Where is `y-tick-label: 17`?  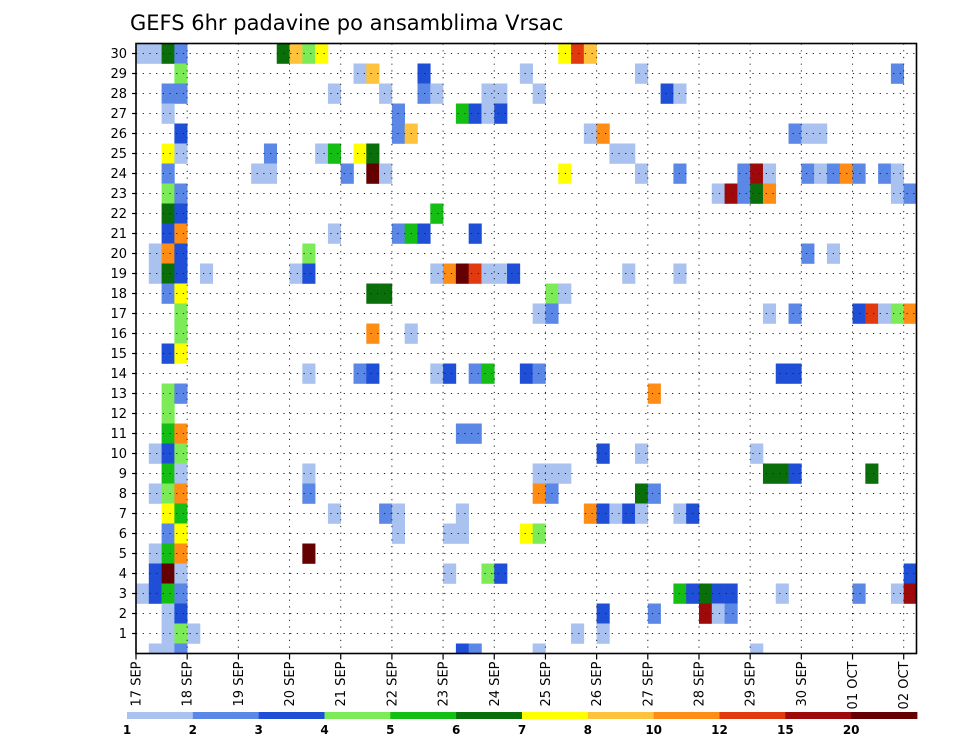
y-tick-label: 17 is located at coordinates (118, 314).